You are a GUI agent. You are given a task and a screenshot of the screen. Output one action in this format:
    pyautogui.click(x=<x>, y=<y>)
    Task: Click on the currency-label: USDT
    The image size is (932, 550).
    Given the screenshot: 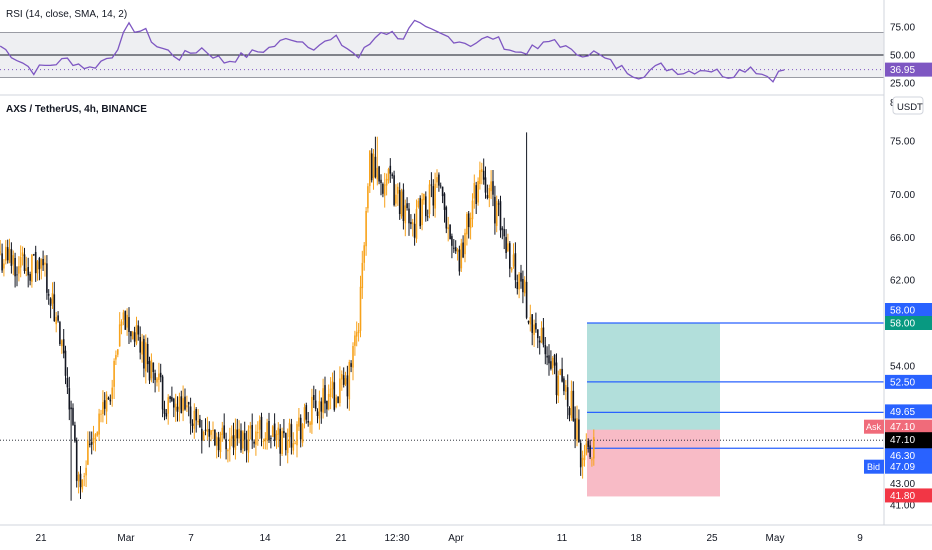 What is the action you would take?
    pyautogui.click(x=910, y=107)
    